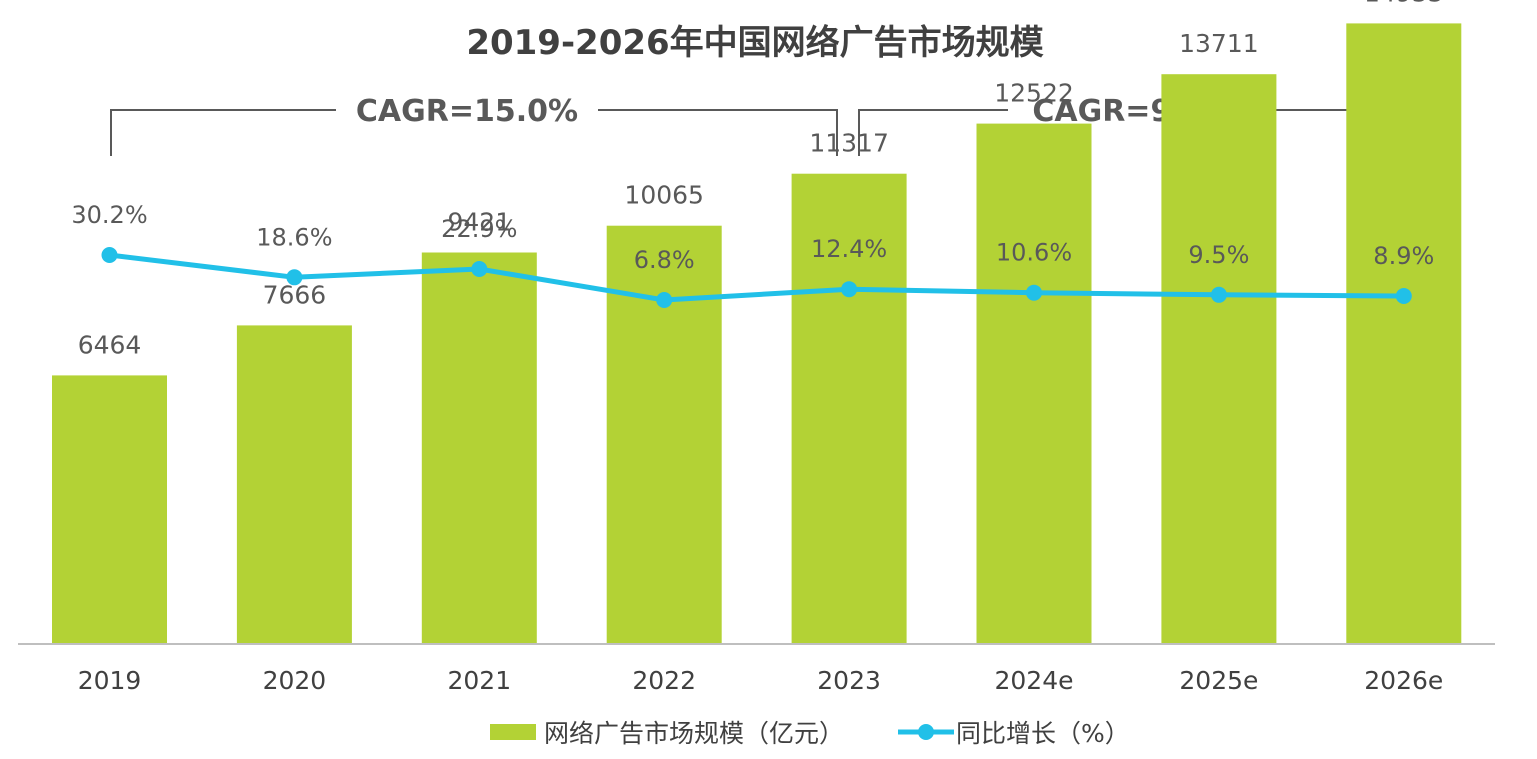 The height and width of the screenshot is (759, 1537). What do you see at coordinates (849, 408) in the screenshot?
I see `bar-2023` at bounding box center [849, 408].